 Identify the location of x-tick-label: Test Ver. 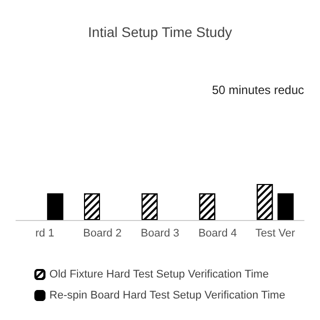
(275, 234).